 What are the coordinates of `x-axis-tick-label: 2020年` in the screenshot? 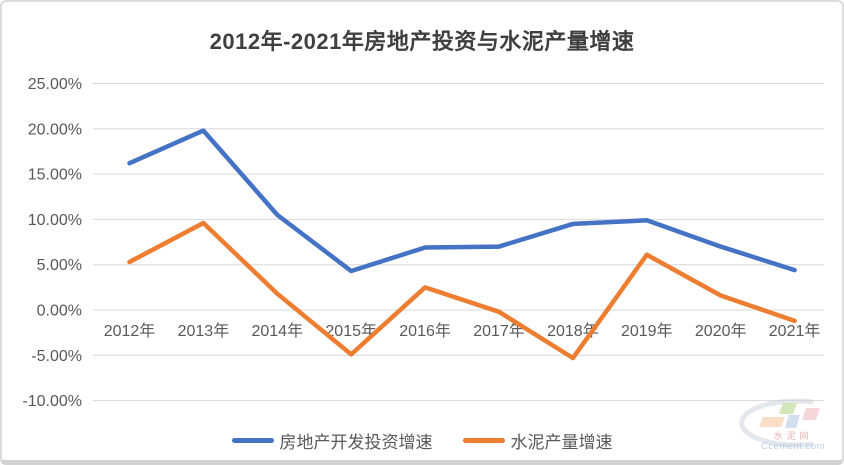 It's located at (721, 331).